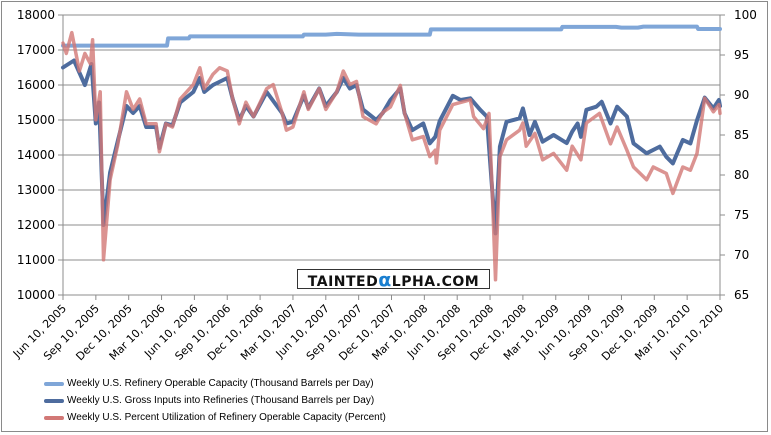  Describe the element at coordinates (741, 215) in the screenshot. I see `y-right-tick-label: 75` at that location.